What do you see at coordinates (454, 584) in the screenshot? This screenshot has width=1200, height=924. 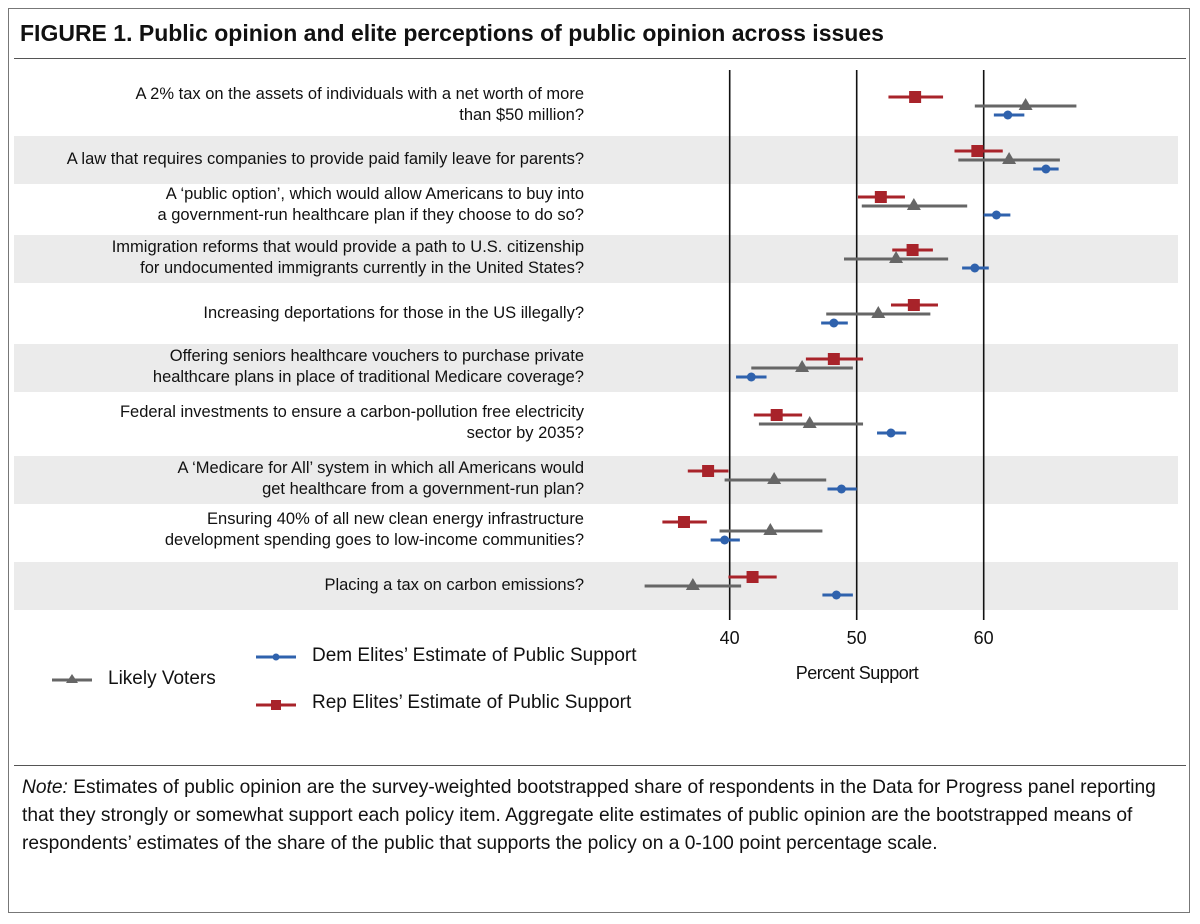 I see `row-label: Placing a tax on carbon emissions?` at bounding box center [454, 584].